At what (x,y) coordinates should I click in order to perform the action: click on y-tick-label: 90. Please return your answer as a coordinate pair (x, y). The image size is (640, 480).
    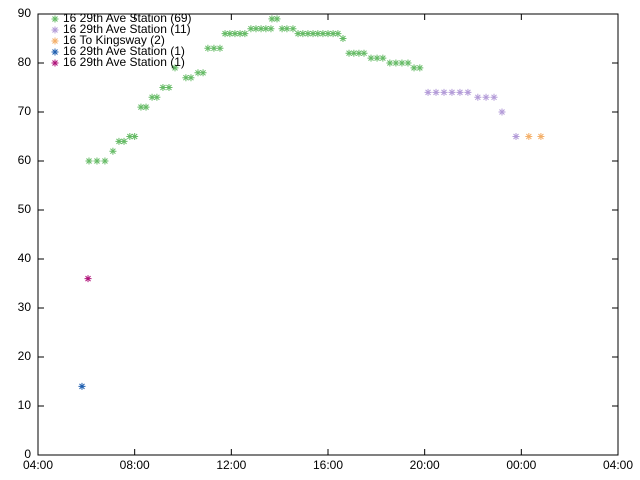
    Looking at the image, I should click on (25, 13).